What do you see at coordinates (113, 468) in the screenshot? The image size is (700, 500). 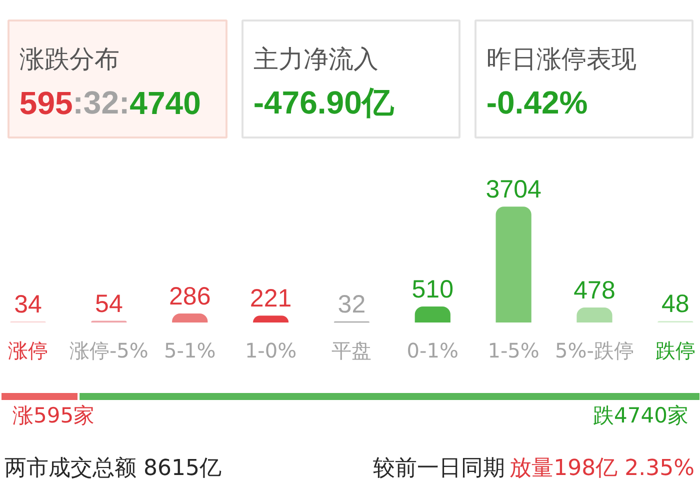 I see `text: 两市成交总额 8615亿` at bounding box center [113, 468].